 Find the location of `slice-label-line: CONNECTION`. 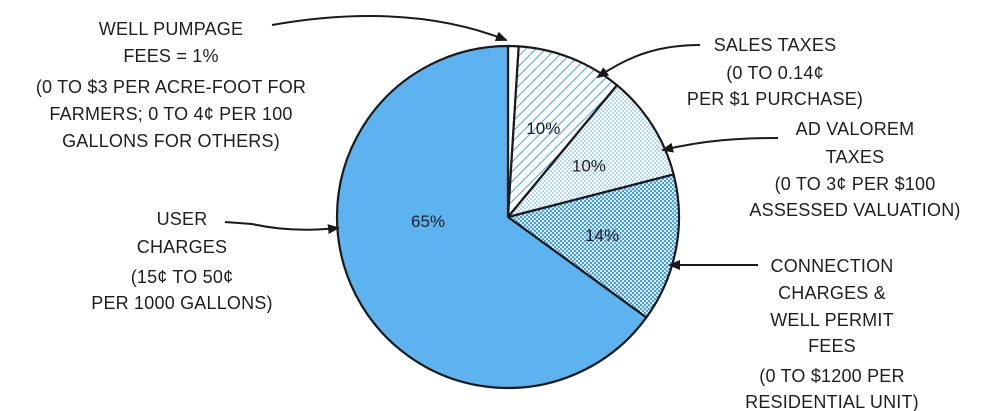

slice-label-line: CONNECTION is located at coordinates (832, 266).